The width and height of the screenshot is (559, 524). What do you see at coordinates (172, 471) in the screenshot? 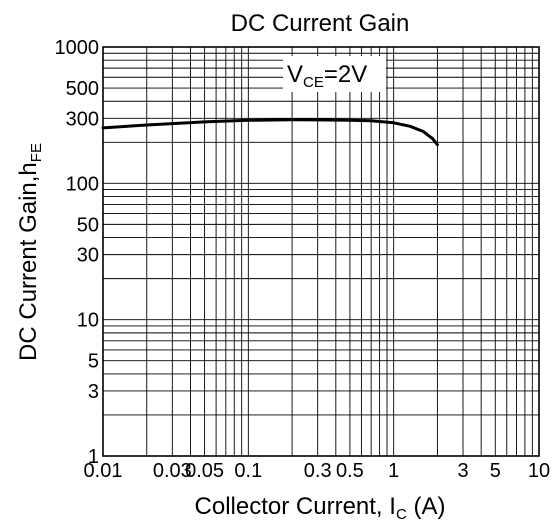
I see `x-tick-label: 0.03` at bounding box center [172, 471].